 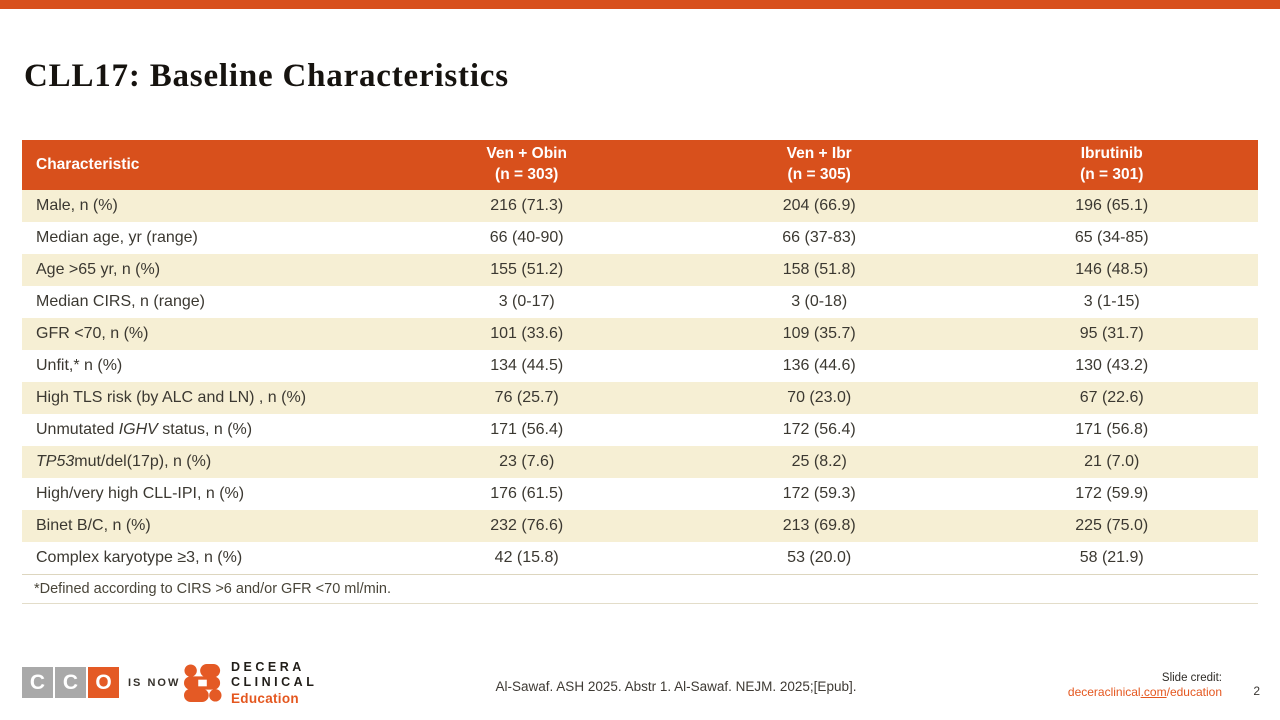 What do you see at coordinates (140, 493) in the screenshot?
I see `row-label-pre: High/very high CLL-IPI, n (%)` at bounding box center [140, 493].